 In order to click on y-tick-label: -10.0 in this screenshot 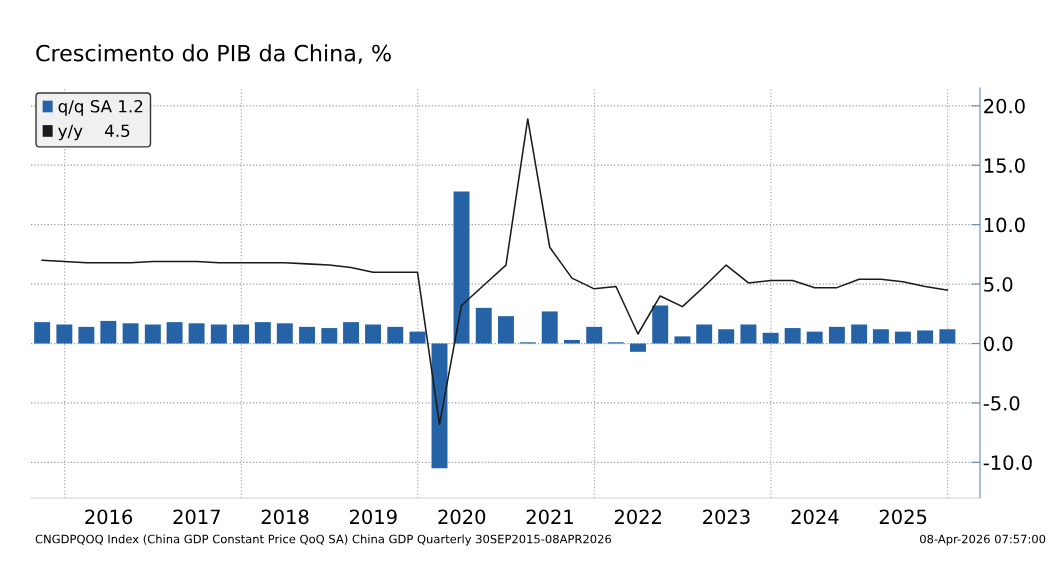, I will do `click(1007, 463)`.